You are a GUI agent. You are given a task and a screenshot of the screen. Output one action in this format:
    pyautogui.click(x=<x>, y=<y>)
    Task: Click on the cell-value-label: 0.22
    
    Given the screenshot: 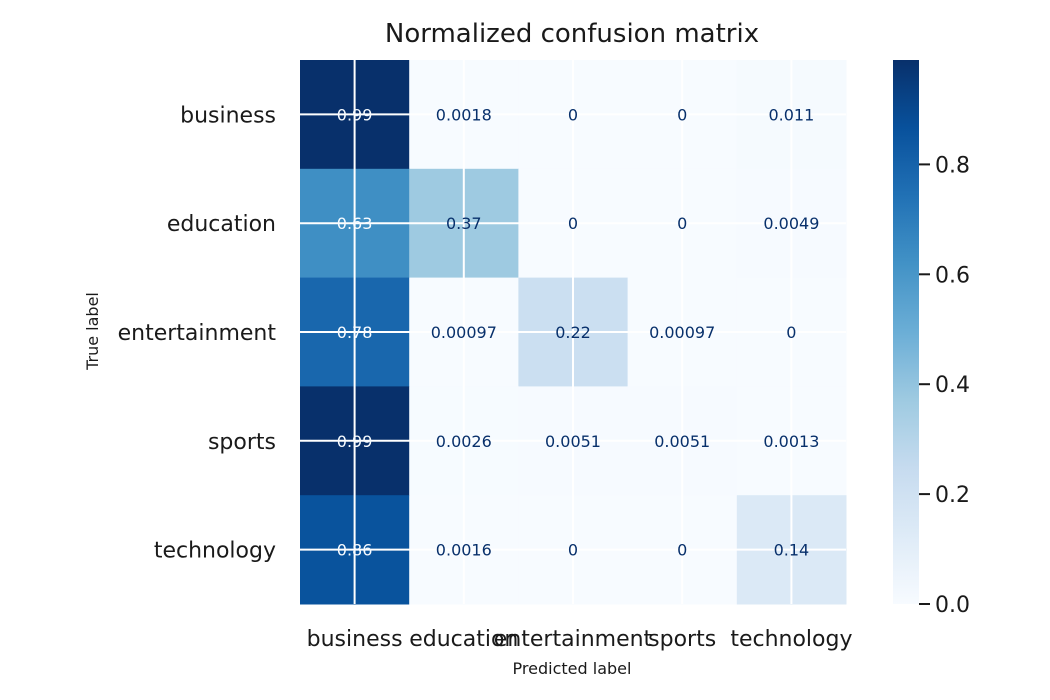 What is the action you would take?
    pyautogui.click(x=573, y=332)
    